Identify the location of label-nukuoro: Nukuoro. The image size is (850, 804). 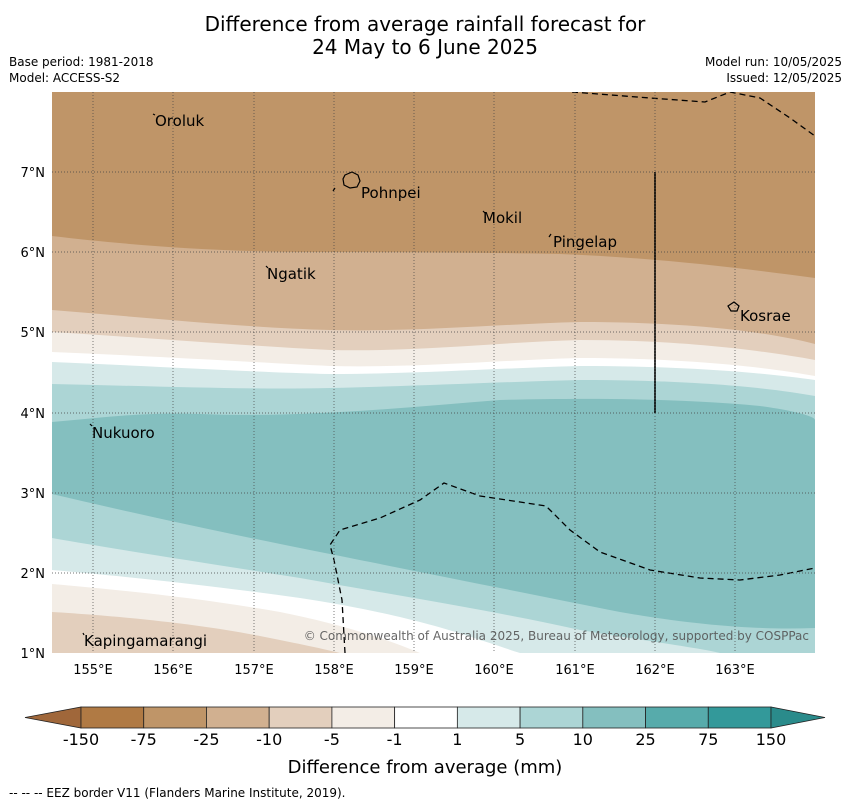
(123, 433).